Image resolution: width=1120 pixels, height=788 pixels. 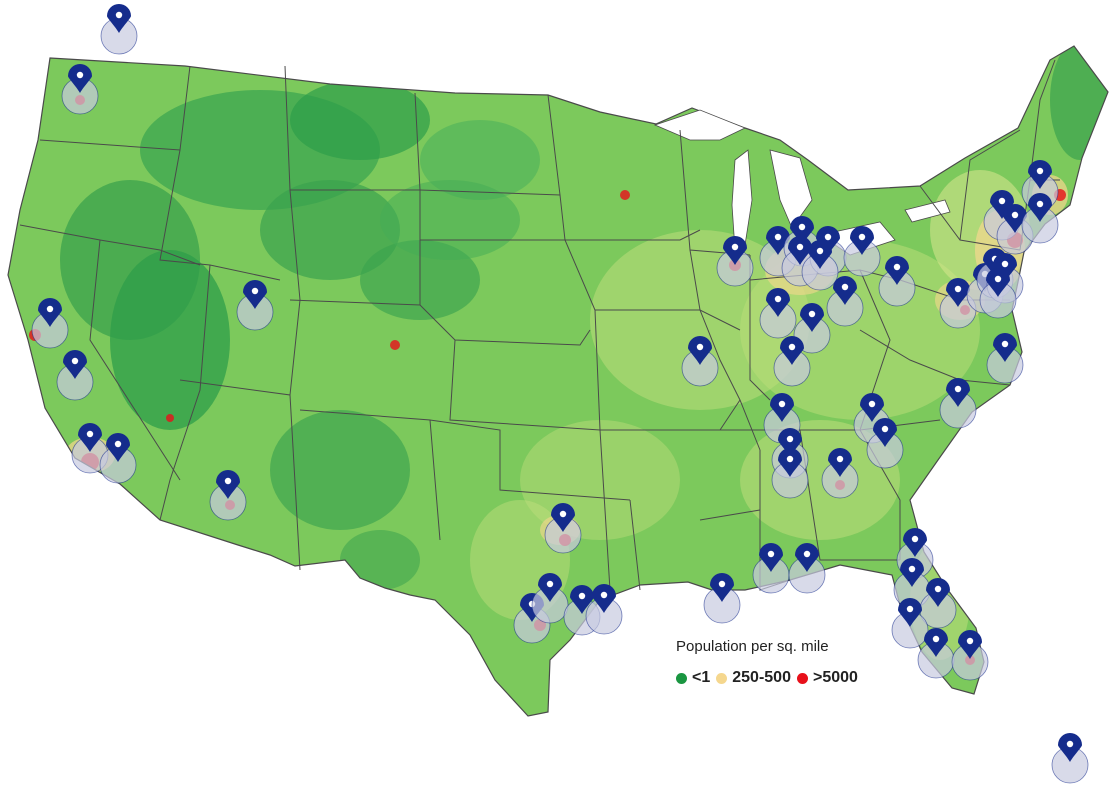 I want to click on legend-label-low: <1, so click(x=701, y=677).